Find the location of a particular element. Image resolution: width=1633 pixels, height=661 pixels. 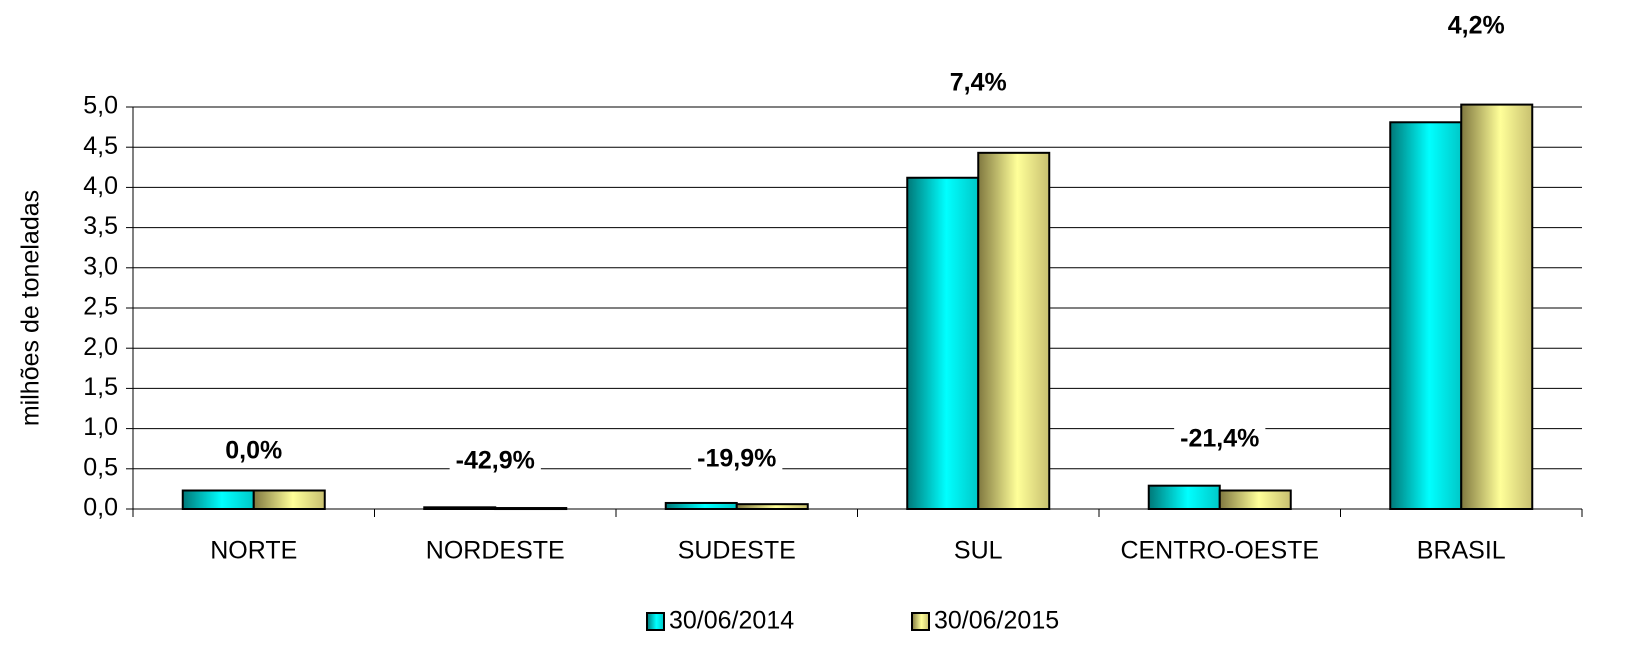

annotation: -19,9% is located at coordinates (736, 459).